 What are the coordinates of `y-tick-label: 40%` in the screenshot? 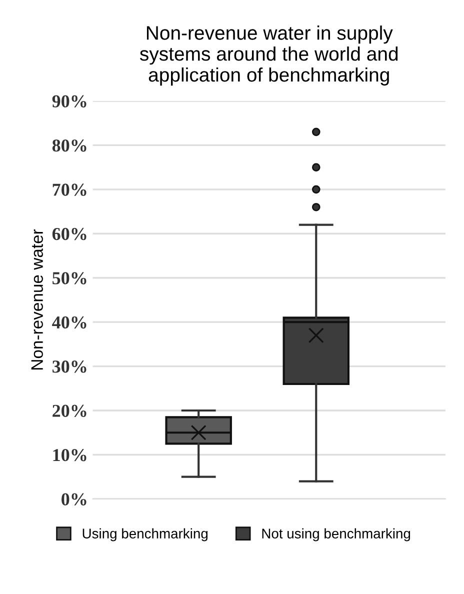 It's located at (69, 322).